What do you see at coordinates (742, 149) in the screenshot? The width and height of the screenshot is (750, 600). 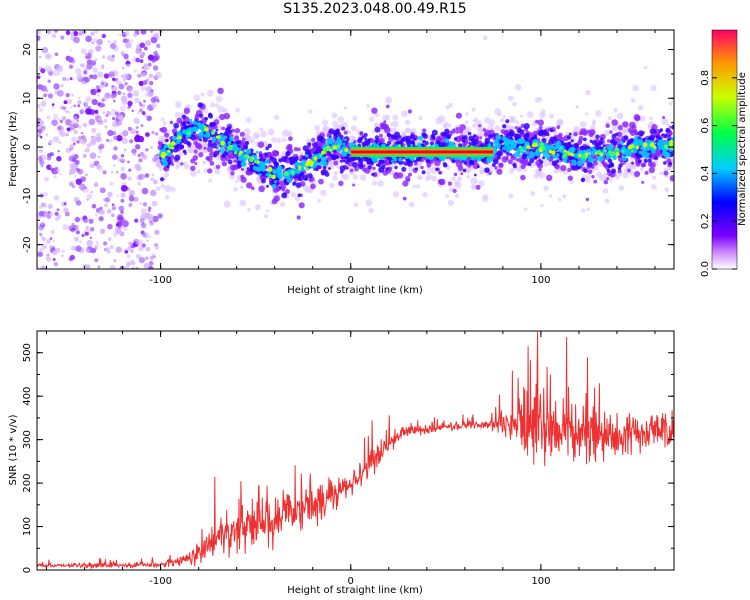 I see `colorbar-label: Normalized spectral amplitude` at bounding box center [742, 149].